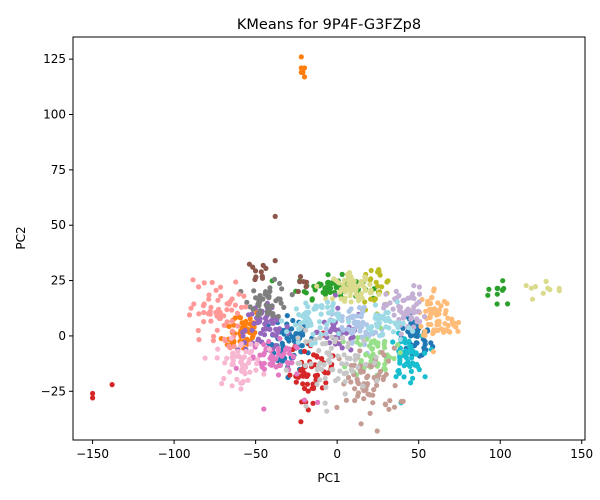 This screenshot has height=500, width=600. Describe the element at coordinates (92, 454) in the screenshot. I see `x-tick-label: −150` at that location.